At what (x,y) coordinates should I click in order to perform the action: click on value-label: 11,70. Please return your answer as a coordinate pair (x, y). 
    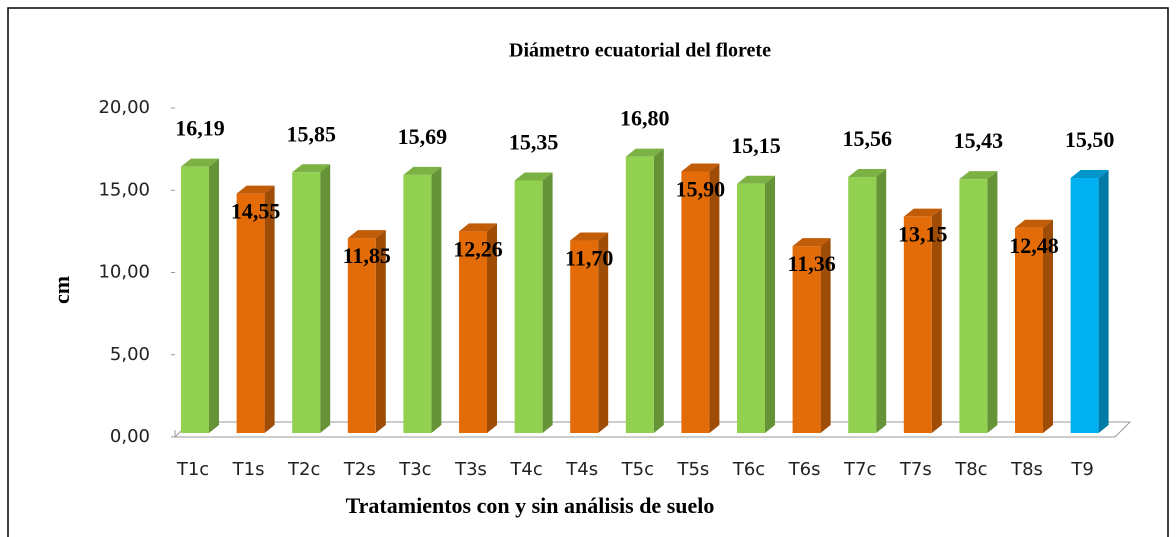
    Looking at the image, I should click on (589, 258).